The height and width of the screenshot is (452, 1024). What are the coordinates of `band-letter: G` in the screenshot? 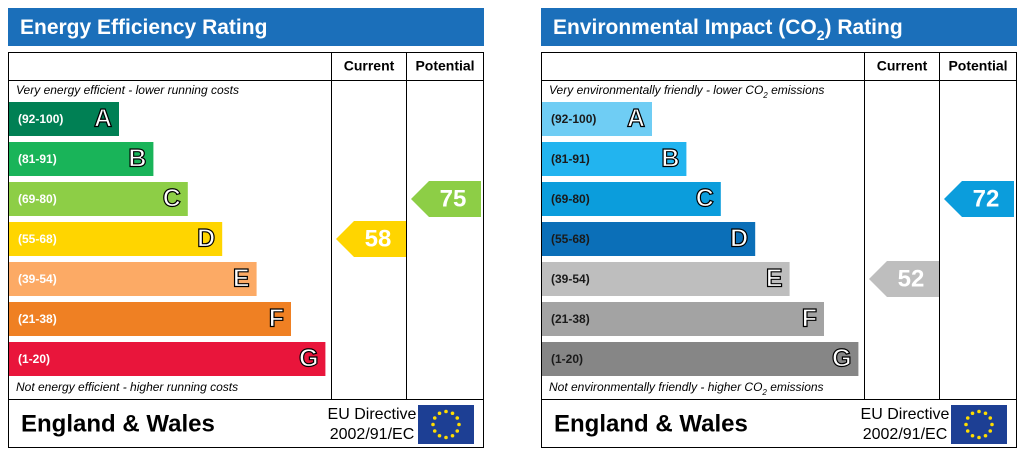 It's located at (308, 359).